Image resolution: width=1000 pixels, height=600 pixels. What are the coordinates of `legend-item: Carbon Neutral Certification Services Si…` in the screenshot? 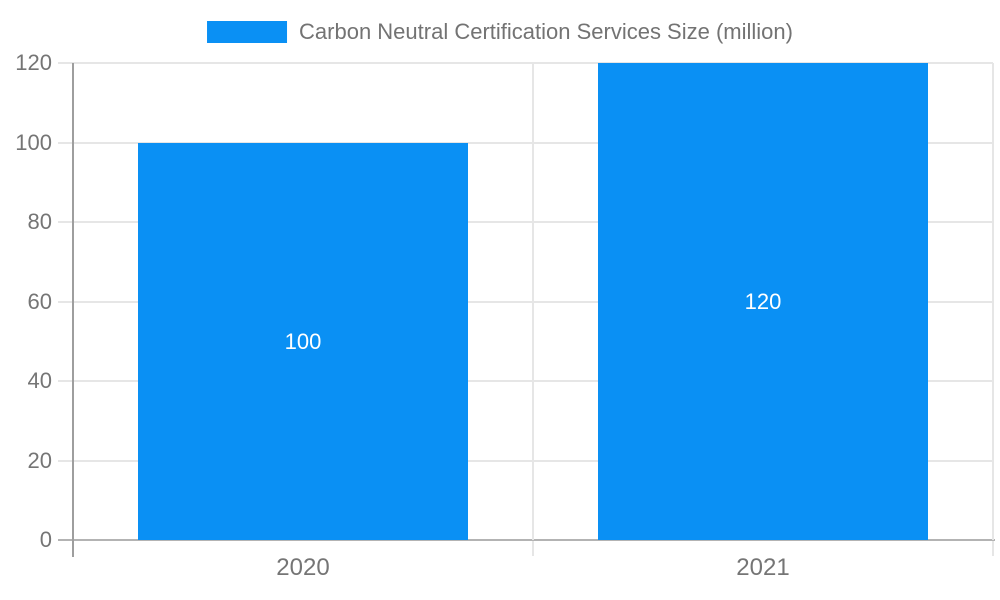 It's located at (500, 32).